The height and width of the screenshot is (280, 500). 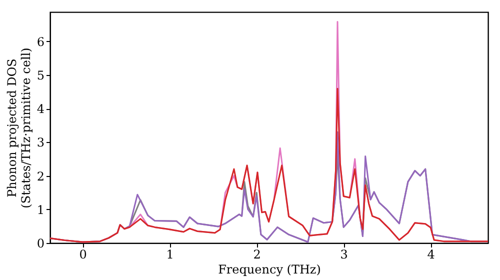 I want to click on y-tick-label: 2, so click(x=40, y=176).